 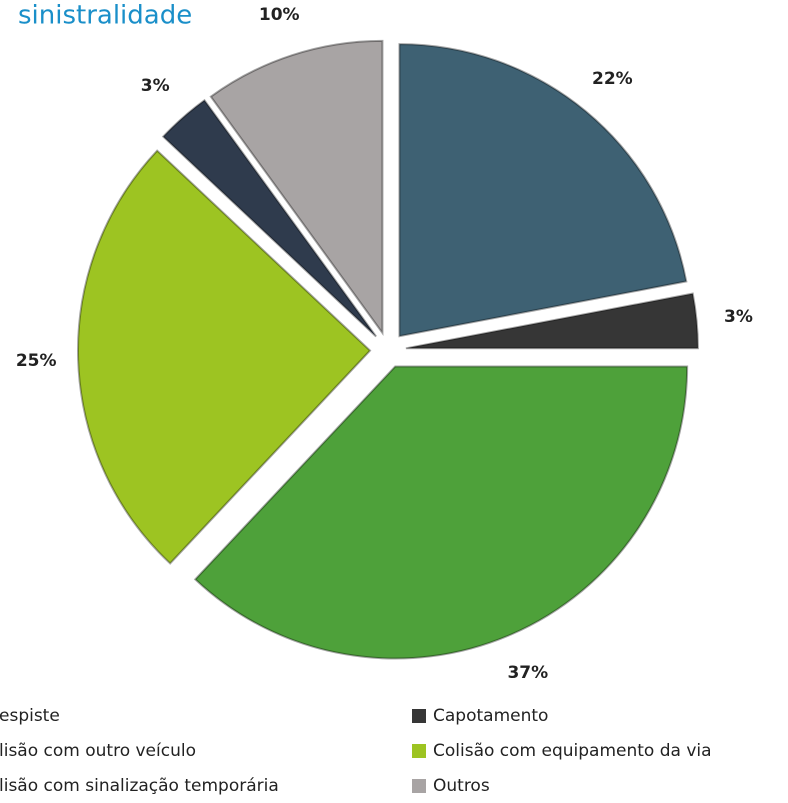 I want to click on legend-label: Outros, so click(x=461, y=786).